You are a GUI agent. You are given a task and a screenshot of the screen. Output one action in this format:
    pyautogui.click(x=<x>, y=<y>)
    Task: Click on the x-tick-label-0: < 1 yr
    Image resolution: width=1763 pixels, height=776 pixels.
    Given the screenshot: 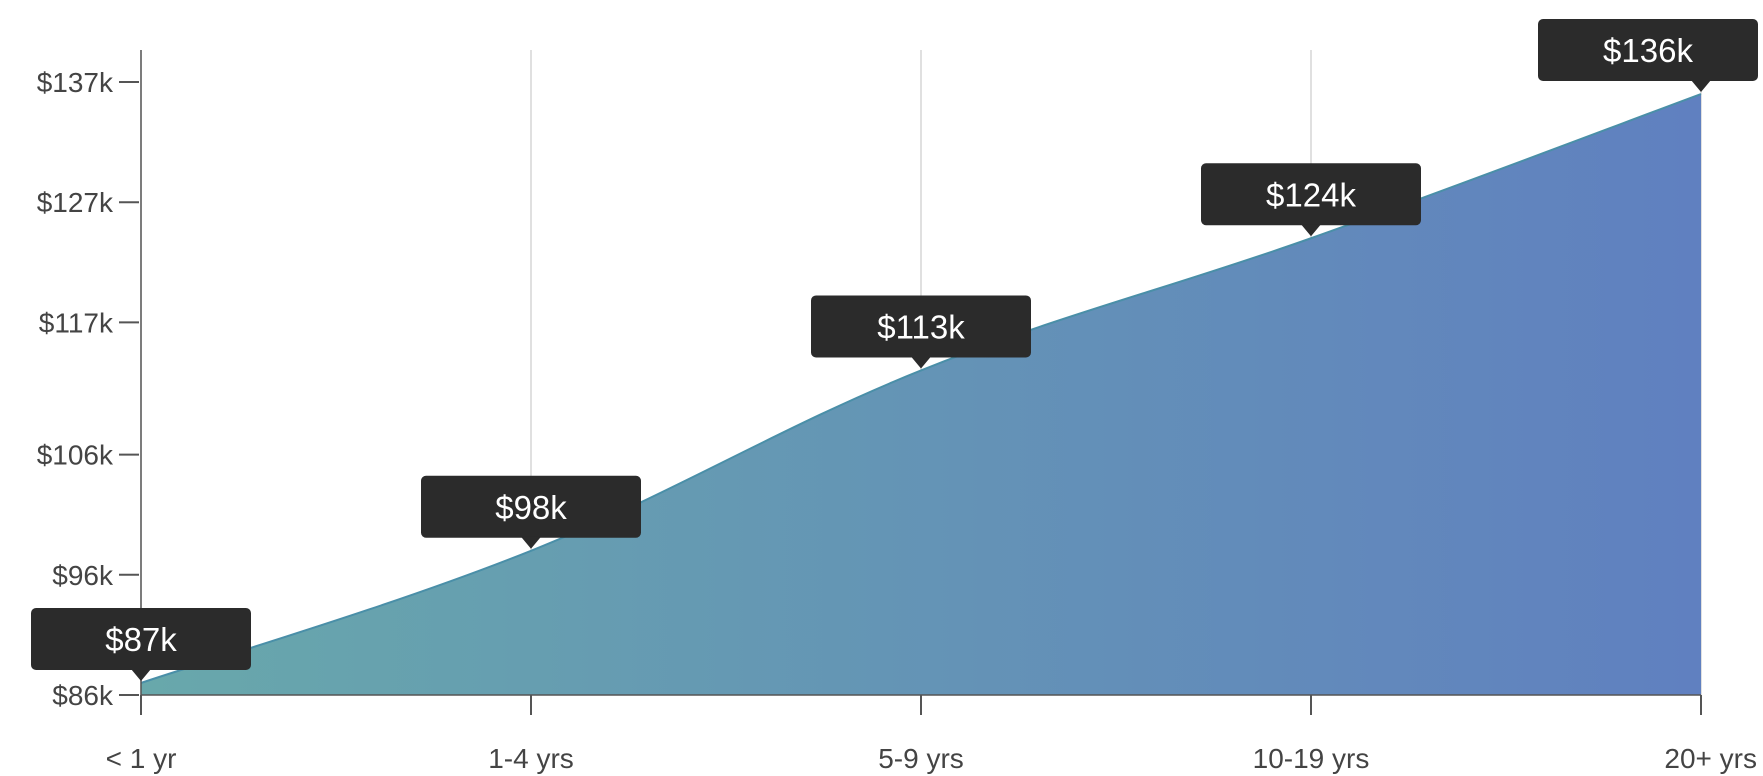 What is the action you would take?
    pyautogui.click(x=141, y=758)
    